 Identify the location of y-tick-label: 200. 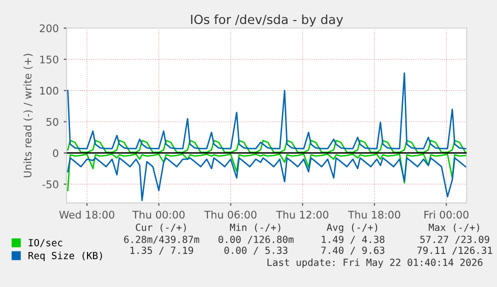
(49, 28).